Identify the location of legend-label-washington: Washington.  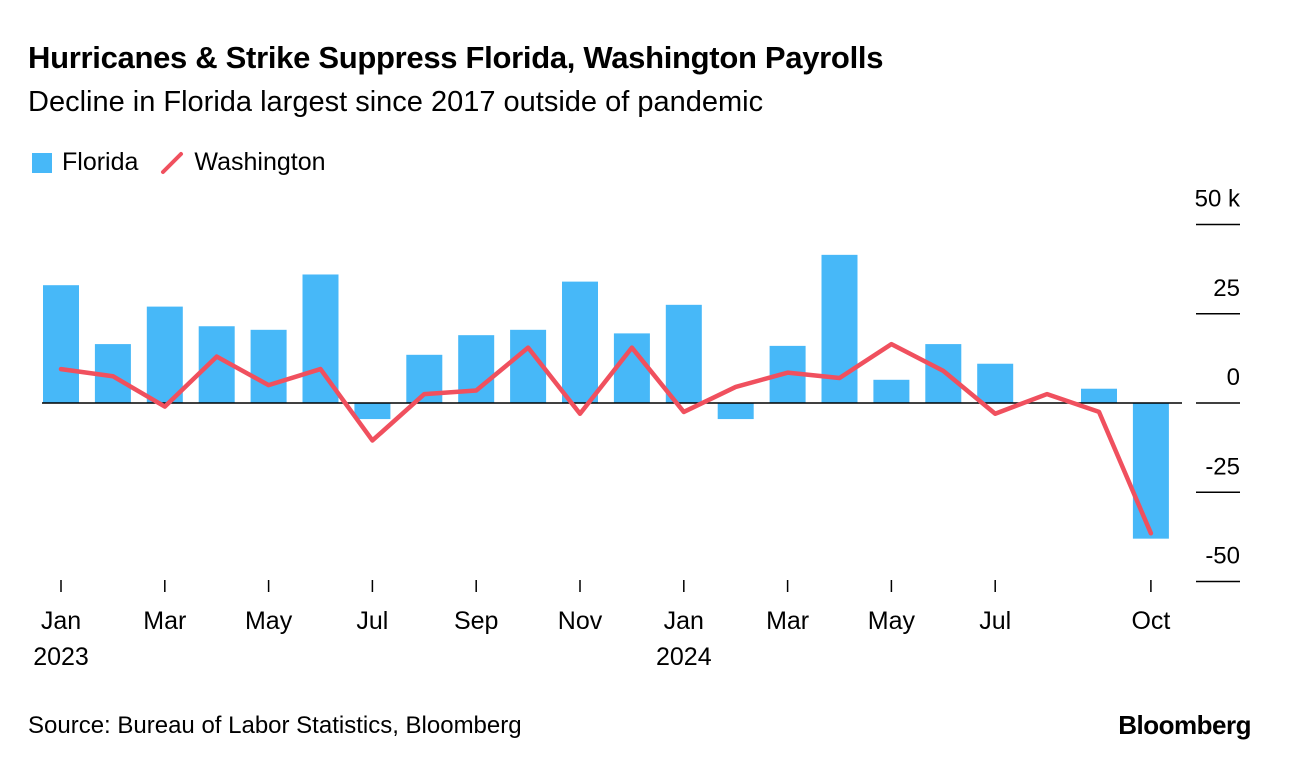
(260, 162).